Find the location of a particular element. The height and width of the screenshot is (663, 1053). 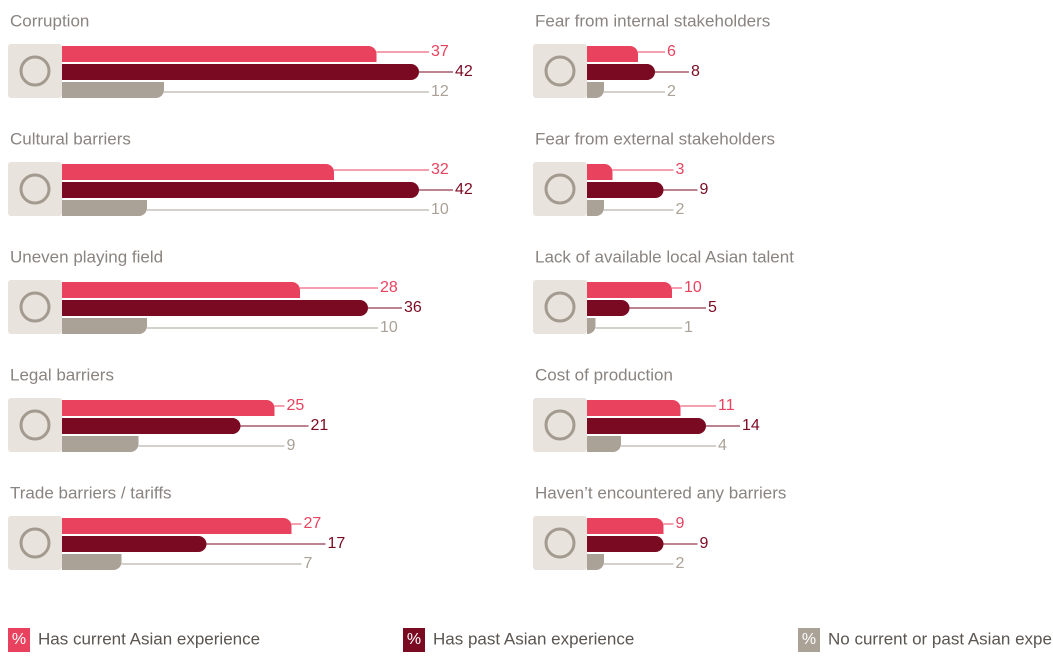

value-label: 21 is located at coordinates (320, 425).